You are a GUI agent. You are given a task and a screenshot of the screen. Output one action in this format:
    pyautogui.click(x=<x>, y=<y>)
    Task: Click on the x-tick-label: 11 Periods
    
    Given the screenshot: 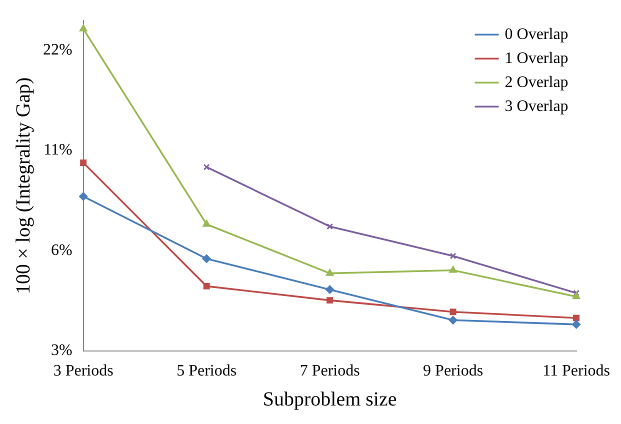 What is the action you would take?
    pyautogui.click(x=576, y=371)
    